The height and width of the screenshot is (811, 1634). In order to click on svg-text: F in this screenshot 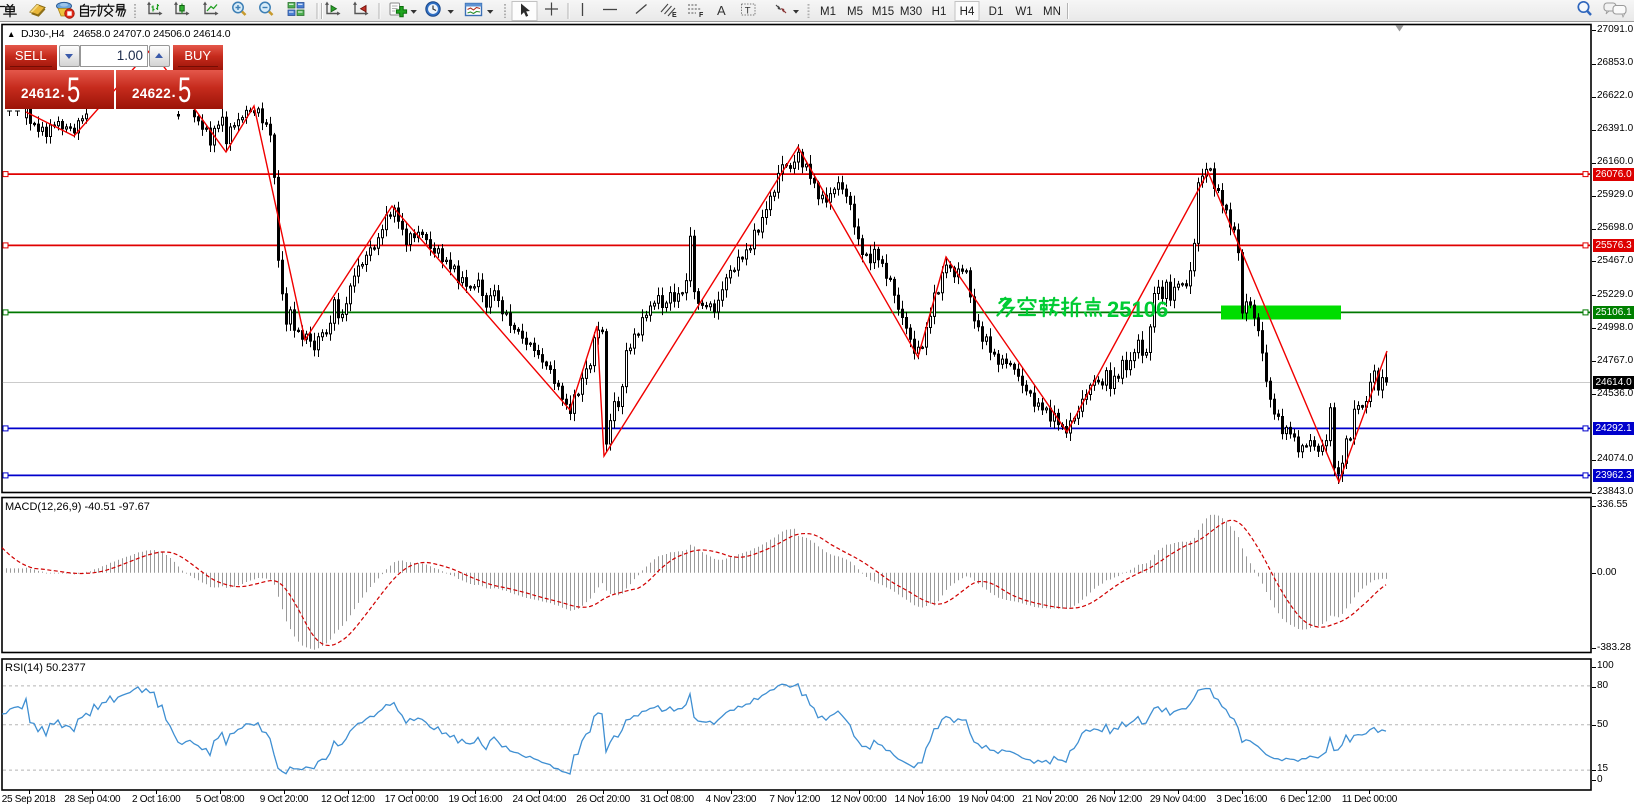, I will do `click(701, 15)`.